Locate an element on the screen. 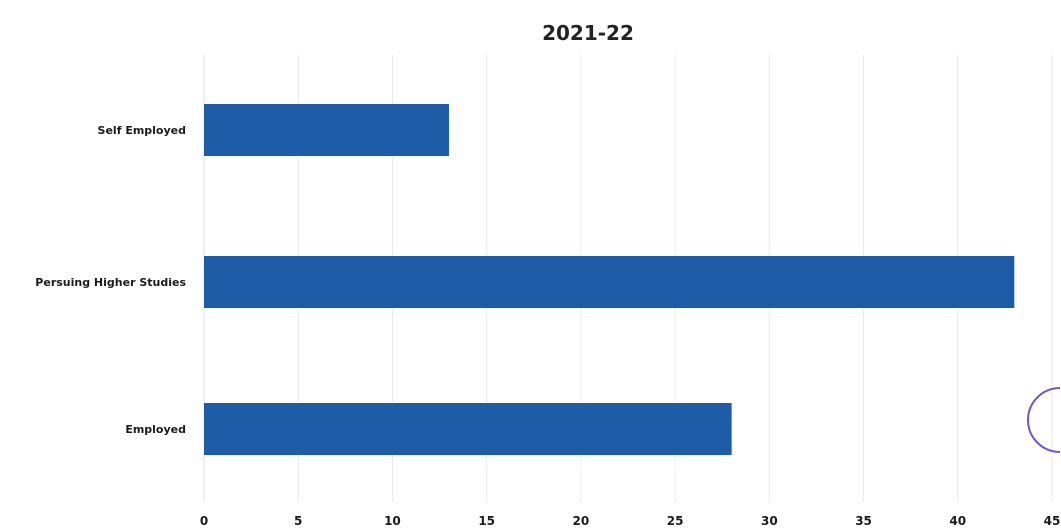 The width and height of the screenshot is (1061, 530). category-label: Persuing Higher Studies is located at coordinates (110, 282).